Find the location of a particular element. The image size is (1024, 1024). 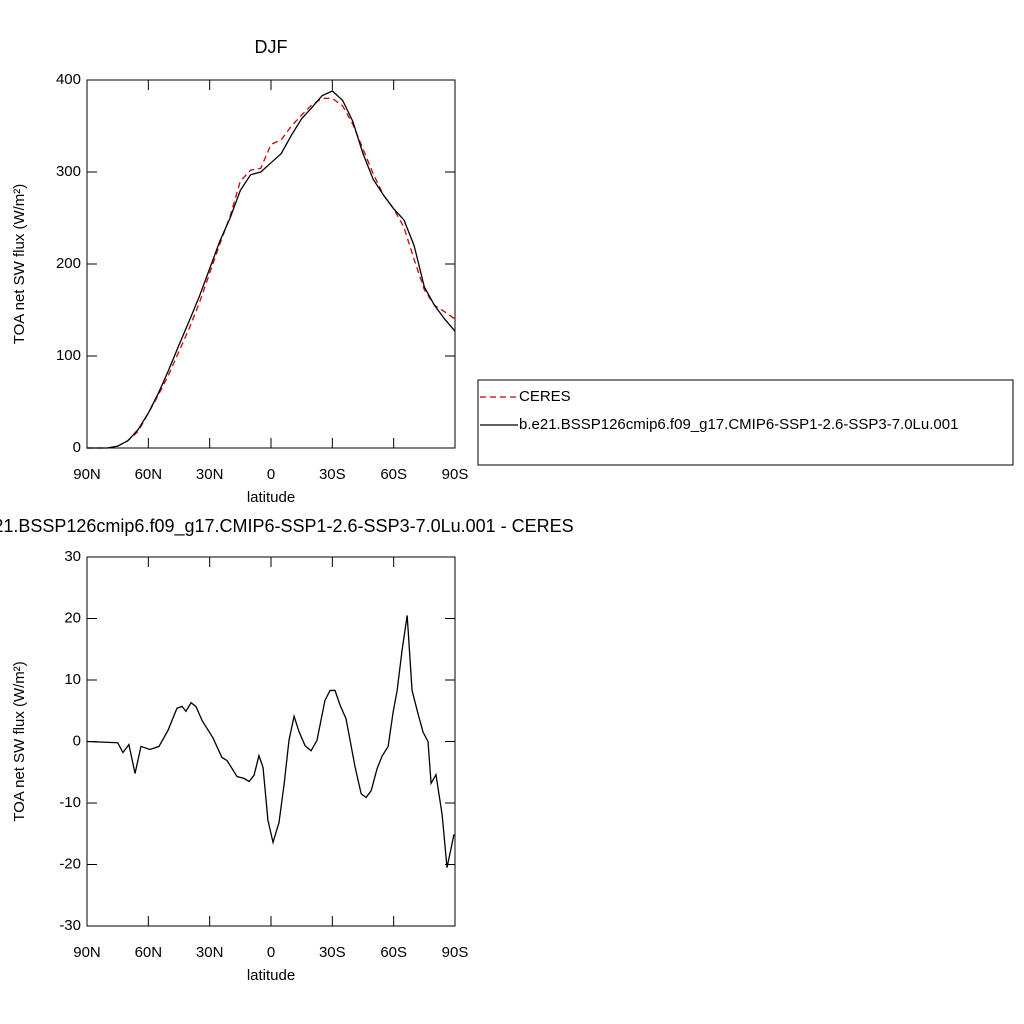

y-tick-label: 300 is located at coordinates (68, 171).